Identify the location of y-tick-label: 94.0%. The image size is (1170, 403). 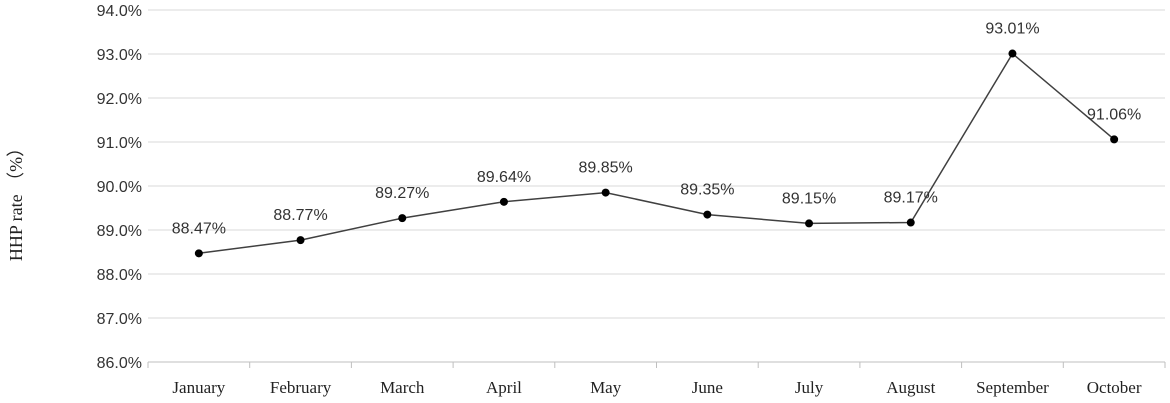
(119, 11).